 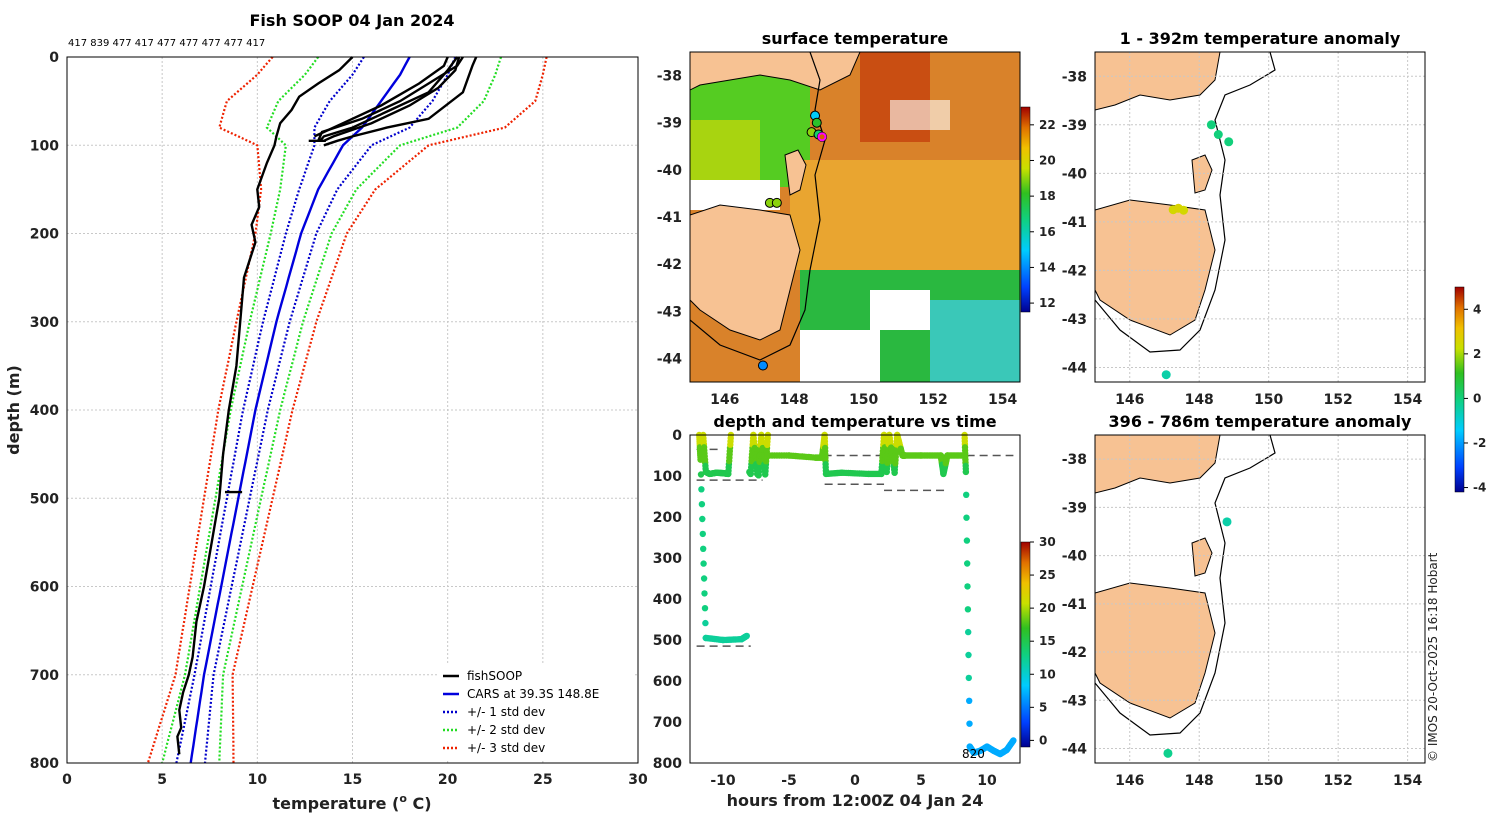 I want to click on depthtime-xtick-0: 0, so click(x=855, y=781).